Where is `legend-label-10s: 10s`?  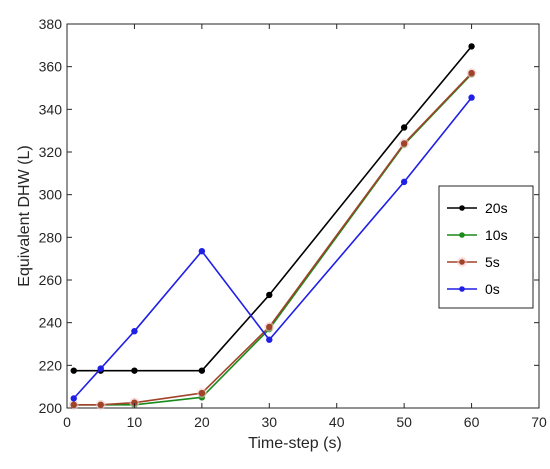 legend-label-10s: 10s is located at coordinates (496, 235).